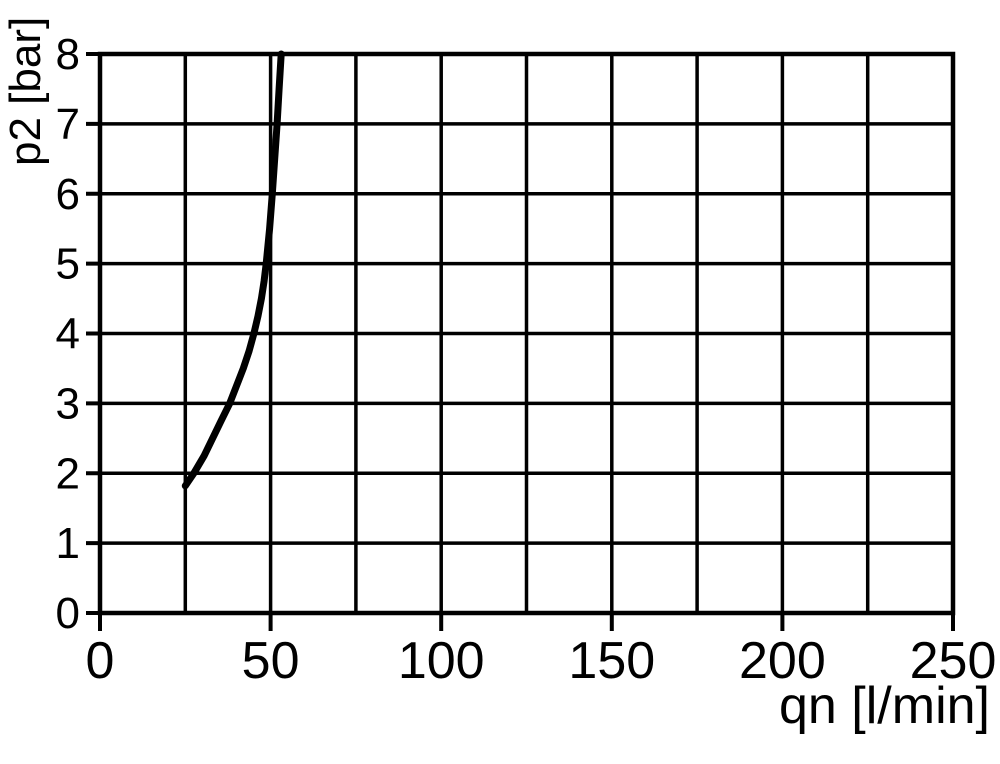 The image size is (1000, 764). I want to click on x-axis-title: qn [l/min], so click(884, 706).